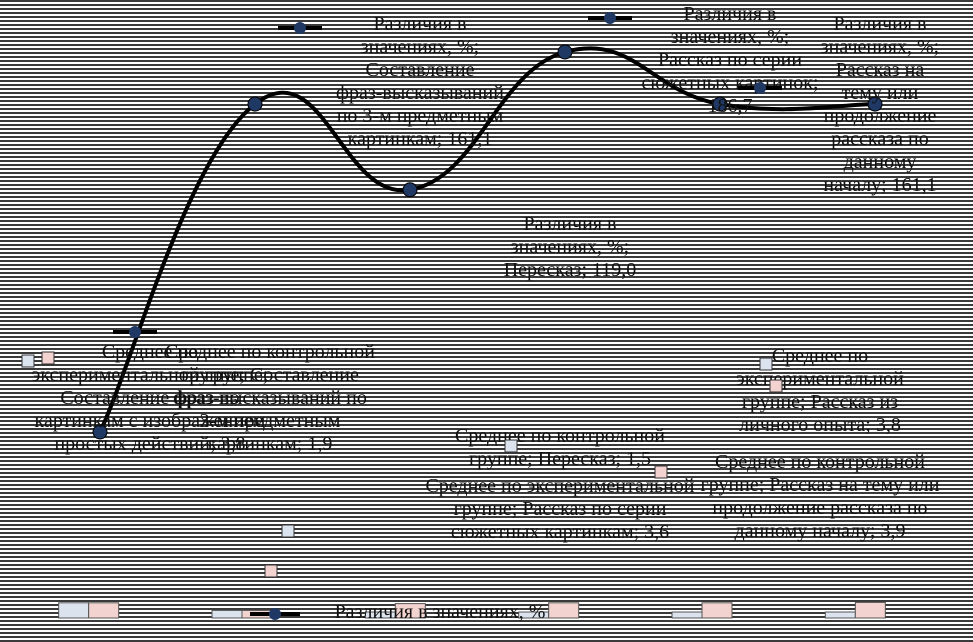  What do you see at coordinates (570, 247) in the screenshot?
I see `data-label-7: Различия в значениях, %; Пересказ; 119,0` at bounding box center [570, 247].